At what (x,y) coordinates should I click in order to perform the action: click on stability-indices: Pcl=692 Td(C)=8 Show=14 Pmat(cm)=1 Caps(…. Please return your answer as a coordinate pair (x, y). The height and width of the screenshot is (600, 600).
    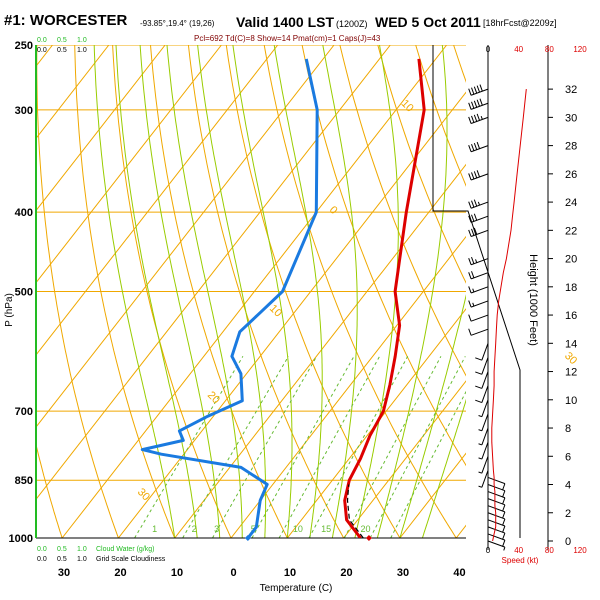
    Looking at the image, I should click on (287, 38).